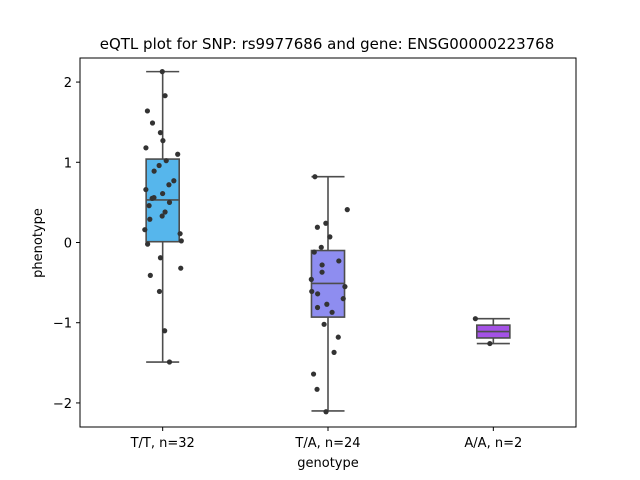  What do you see at coordinates (162, 443) in the screenshot?
I see `x-tick-label: T/T, n=32` at bounding box center [162, 443].